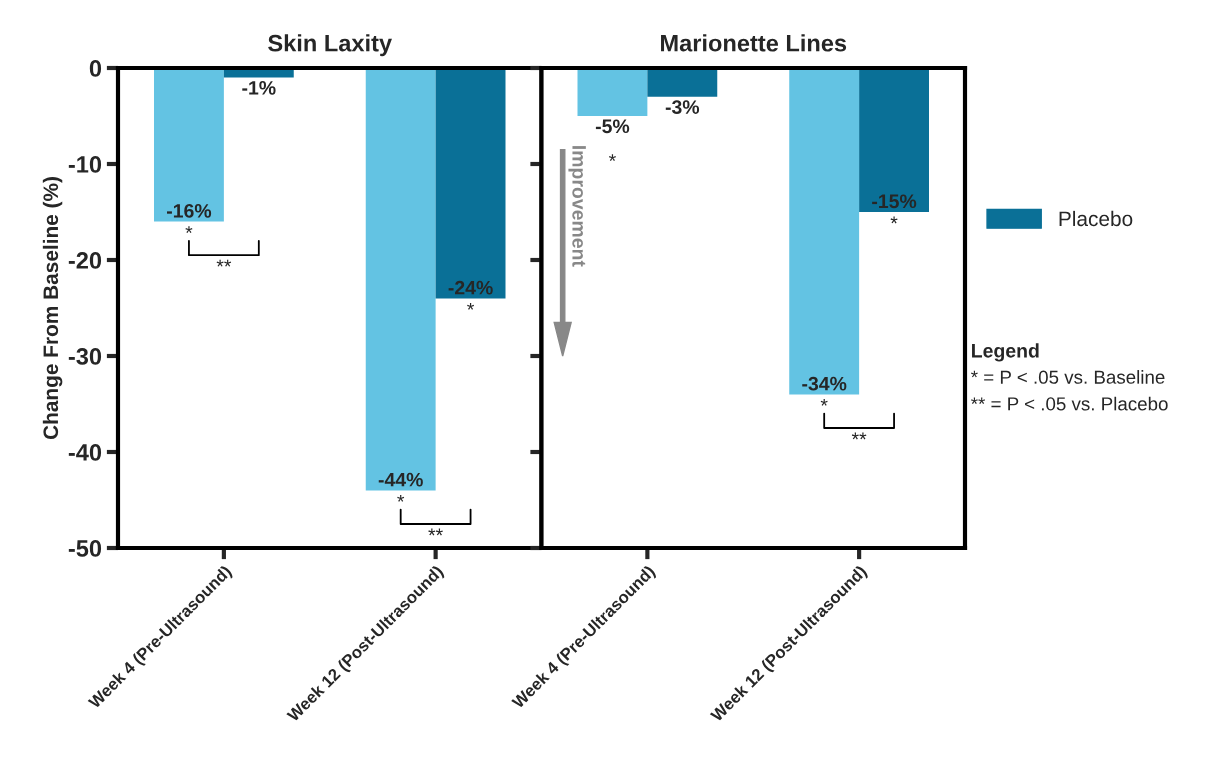 Image resolution: width=1218 pixels, height=763 pixels. What do you see at coordinates (682, 107) in the screenshot?
I see `data-label: -3%` at bounding box center [682, 107].